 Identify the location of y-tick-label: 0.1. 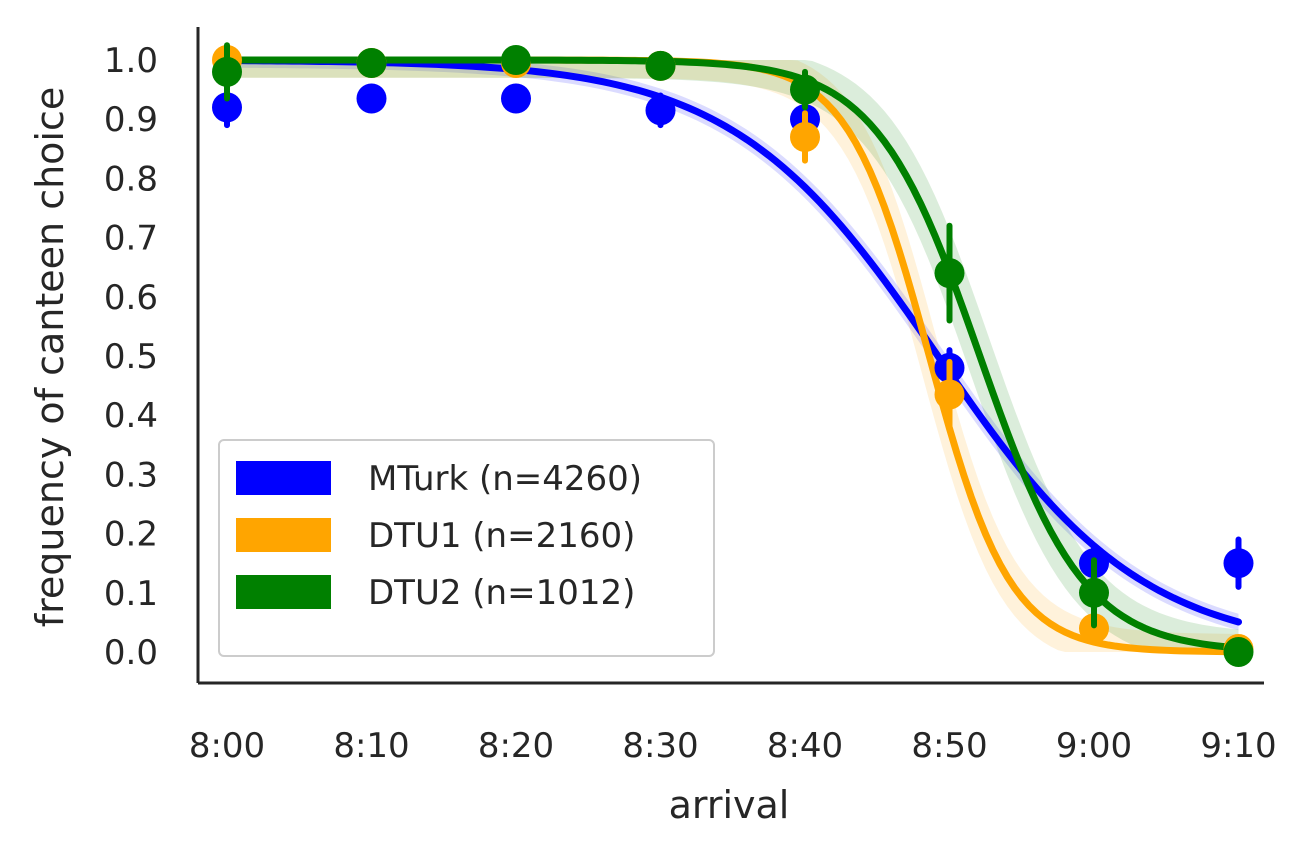
(131, 594).